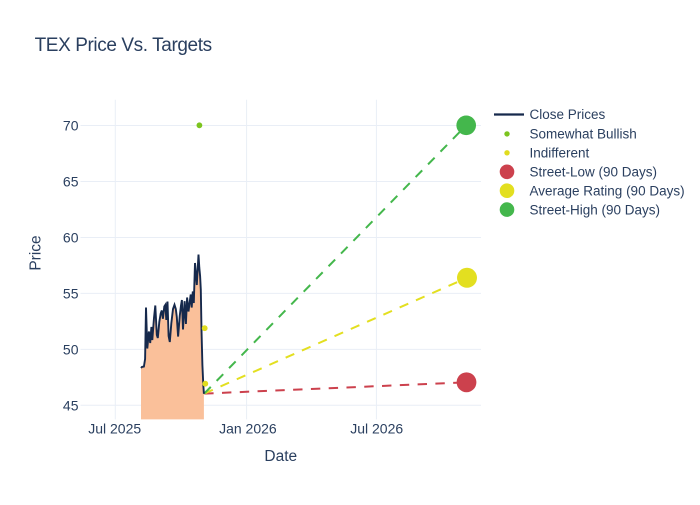 This screenshot has width=700, height=505. What do you see at coordinates (71, 182) in the screenshot?
I see `svg-text: 65` at bounding box center [71, 182].